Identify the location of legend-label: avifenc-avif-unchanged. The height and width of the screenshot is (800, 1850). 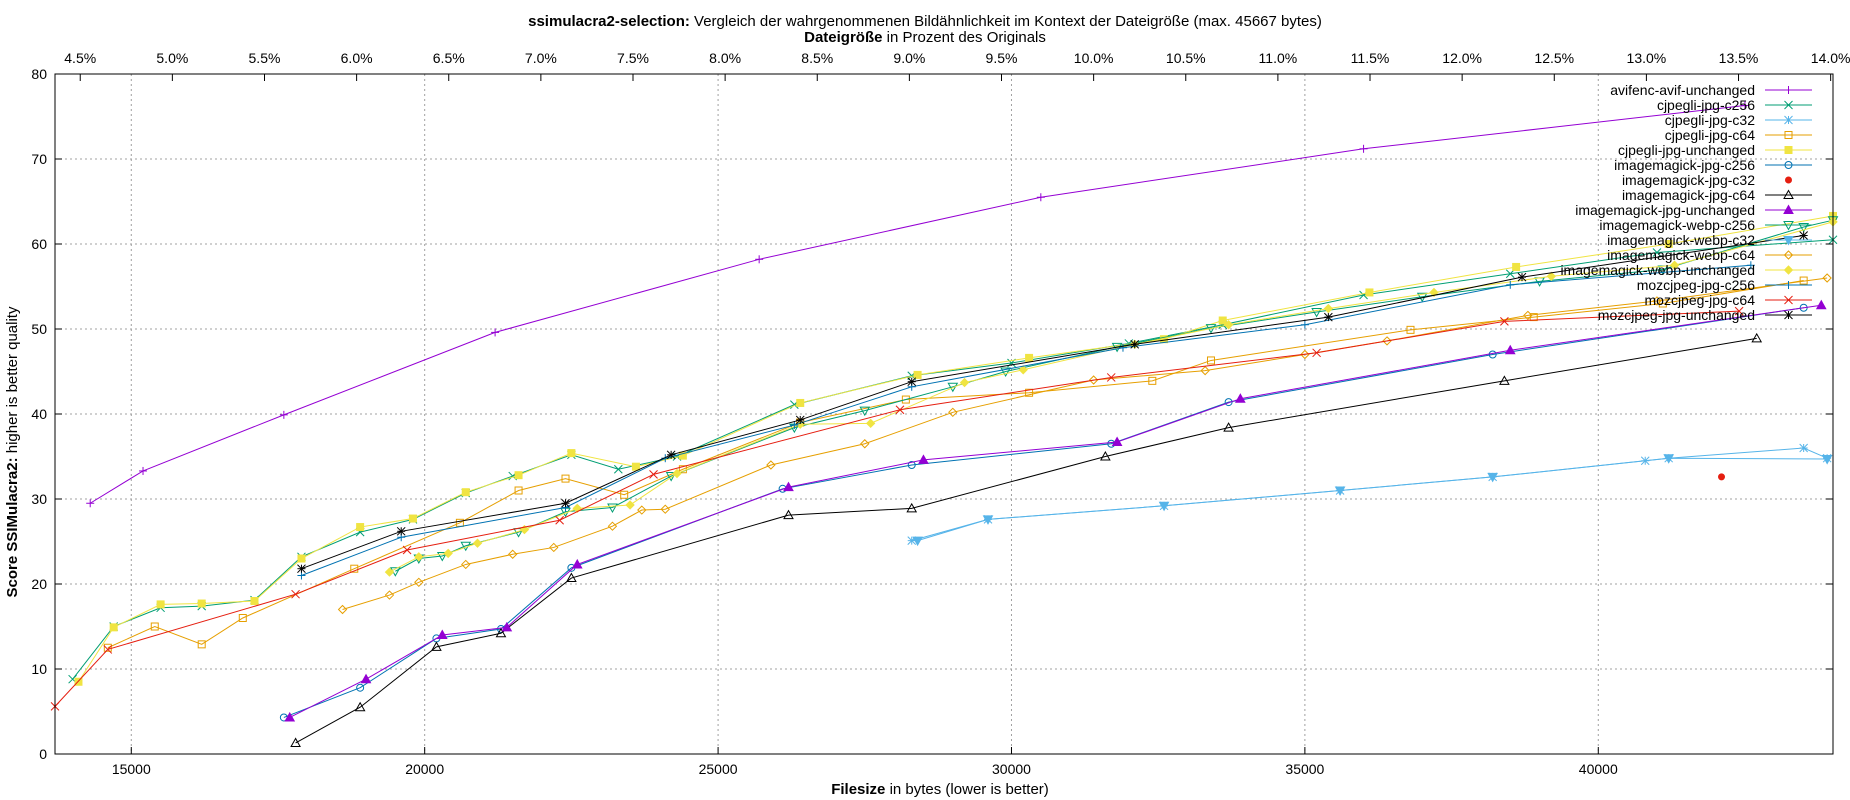
(1682, 90).